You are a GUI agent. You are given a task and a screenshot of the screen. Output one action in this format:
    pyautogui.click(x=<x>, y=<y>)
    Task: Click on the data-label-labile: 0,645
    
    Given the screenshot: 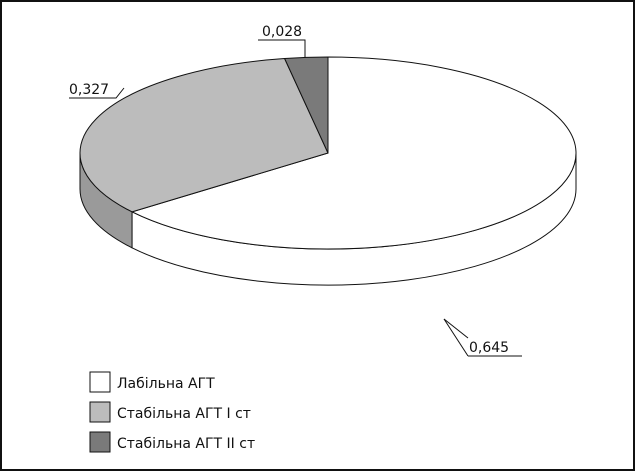 What is the action you would take?
    pyautogui.click(x=489, y=348)
    